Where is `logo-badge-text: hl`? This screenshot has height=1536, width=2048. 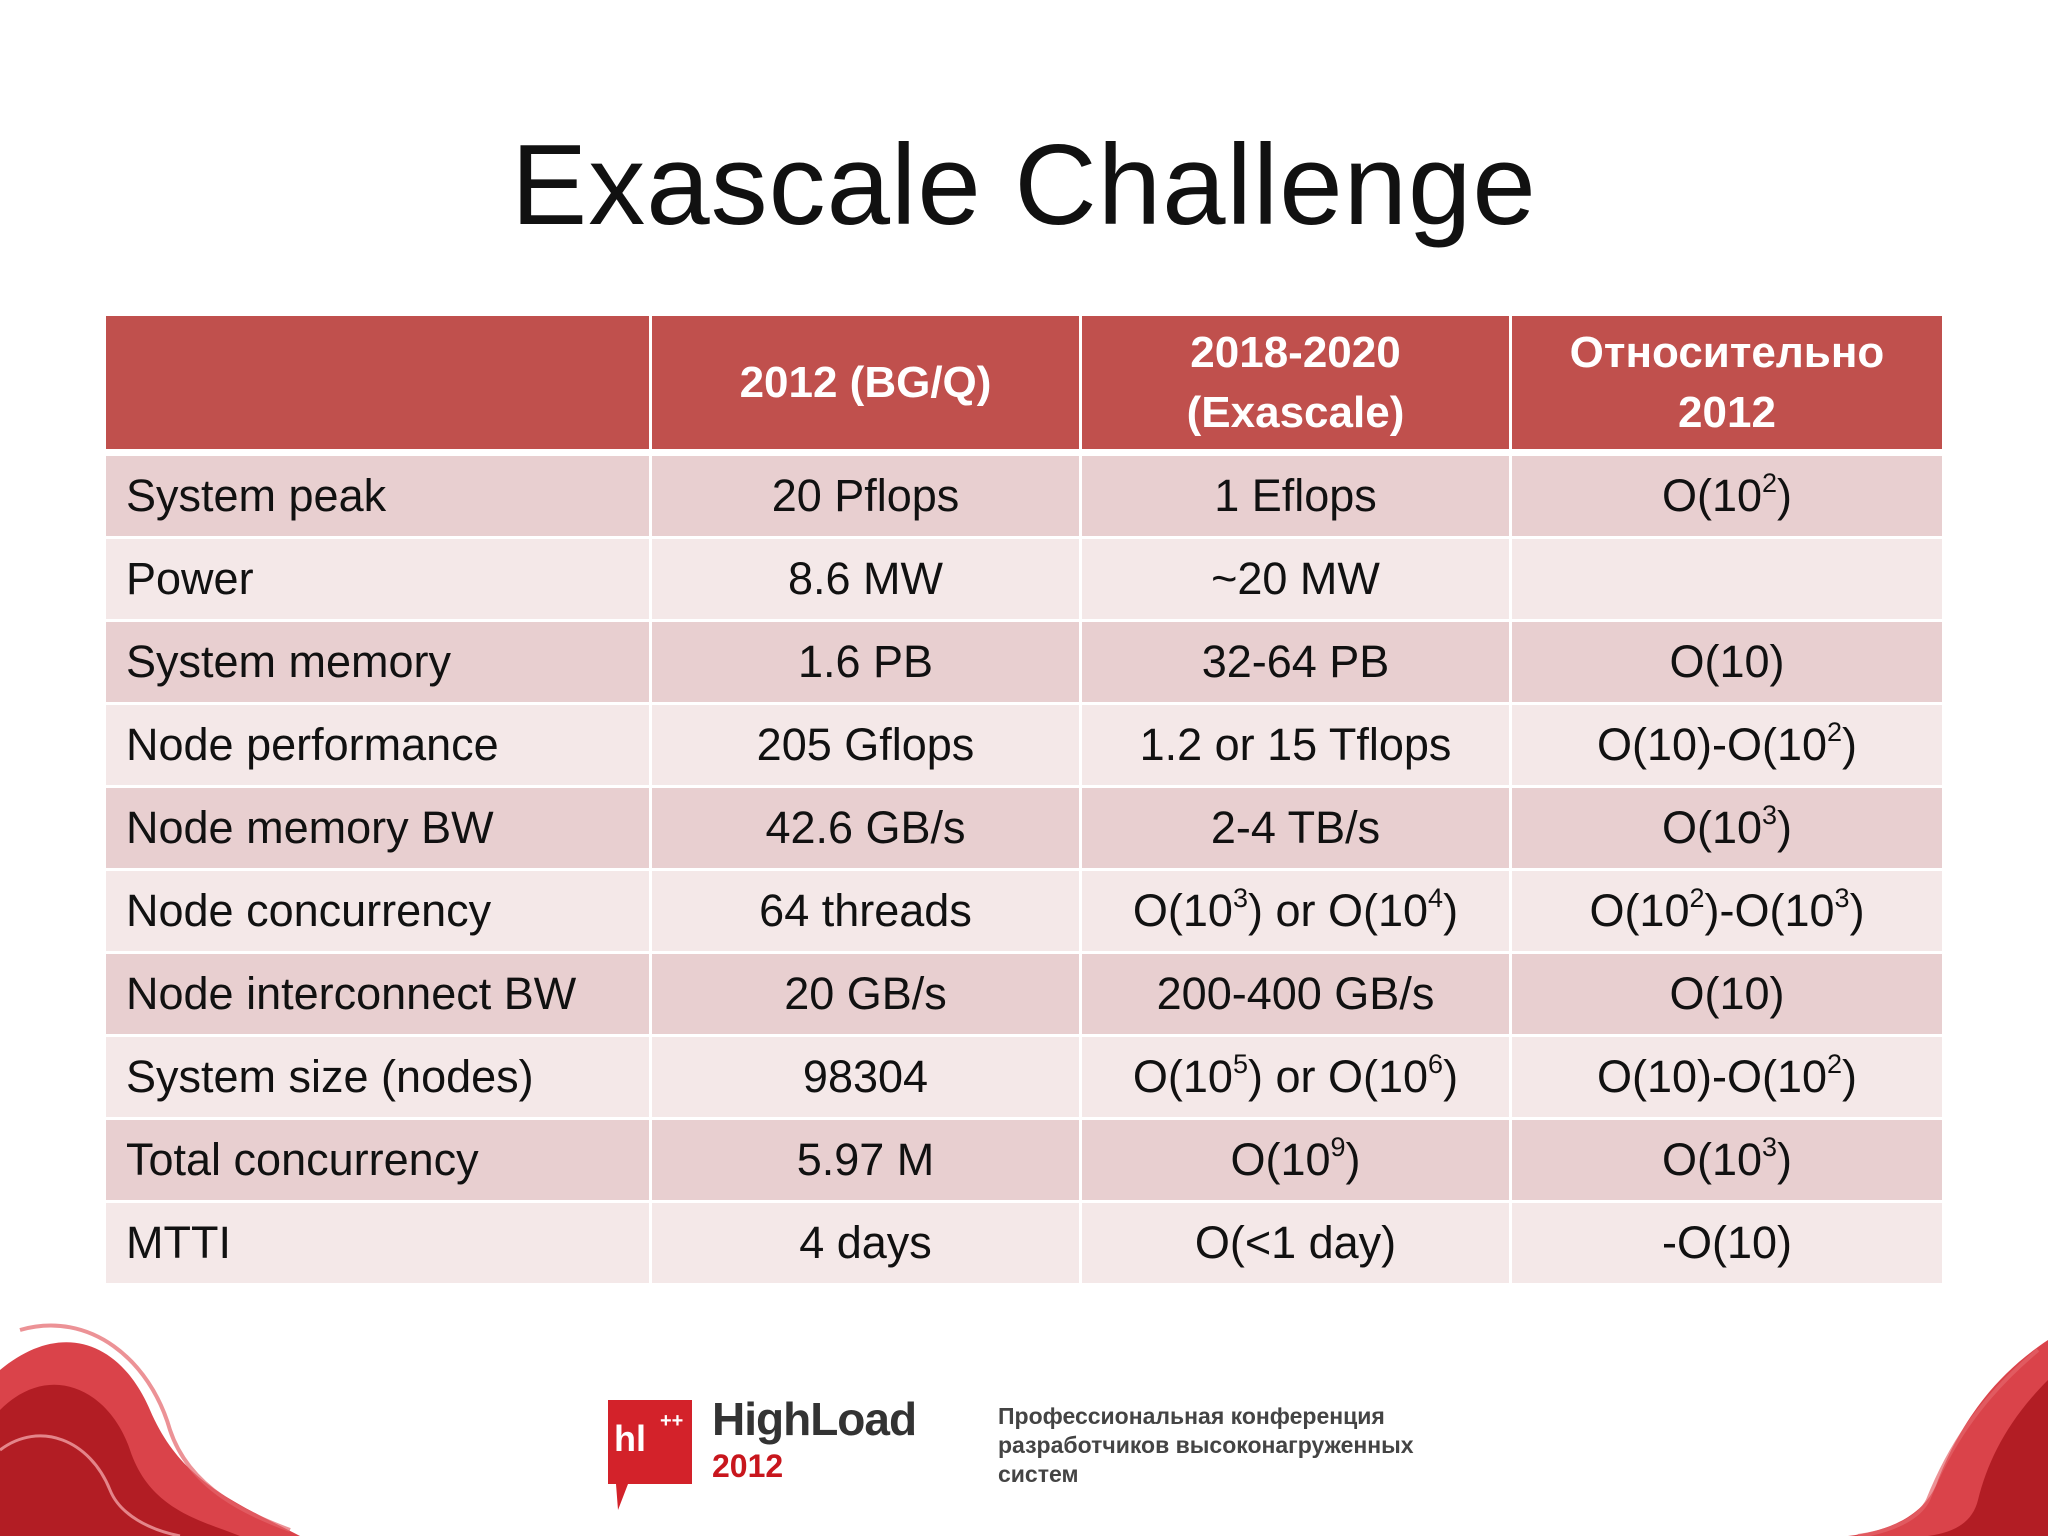
logo-badge-text: hl is located at coordinates (630, 1438).